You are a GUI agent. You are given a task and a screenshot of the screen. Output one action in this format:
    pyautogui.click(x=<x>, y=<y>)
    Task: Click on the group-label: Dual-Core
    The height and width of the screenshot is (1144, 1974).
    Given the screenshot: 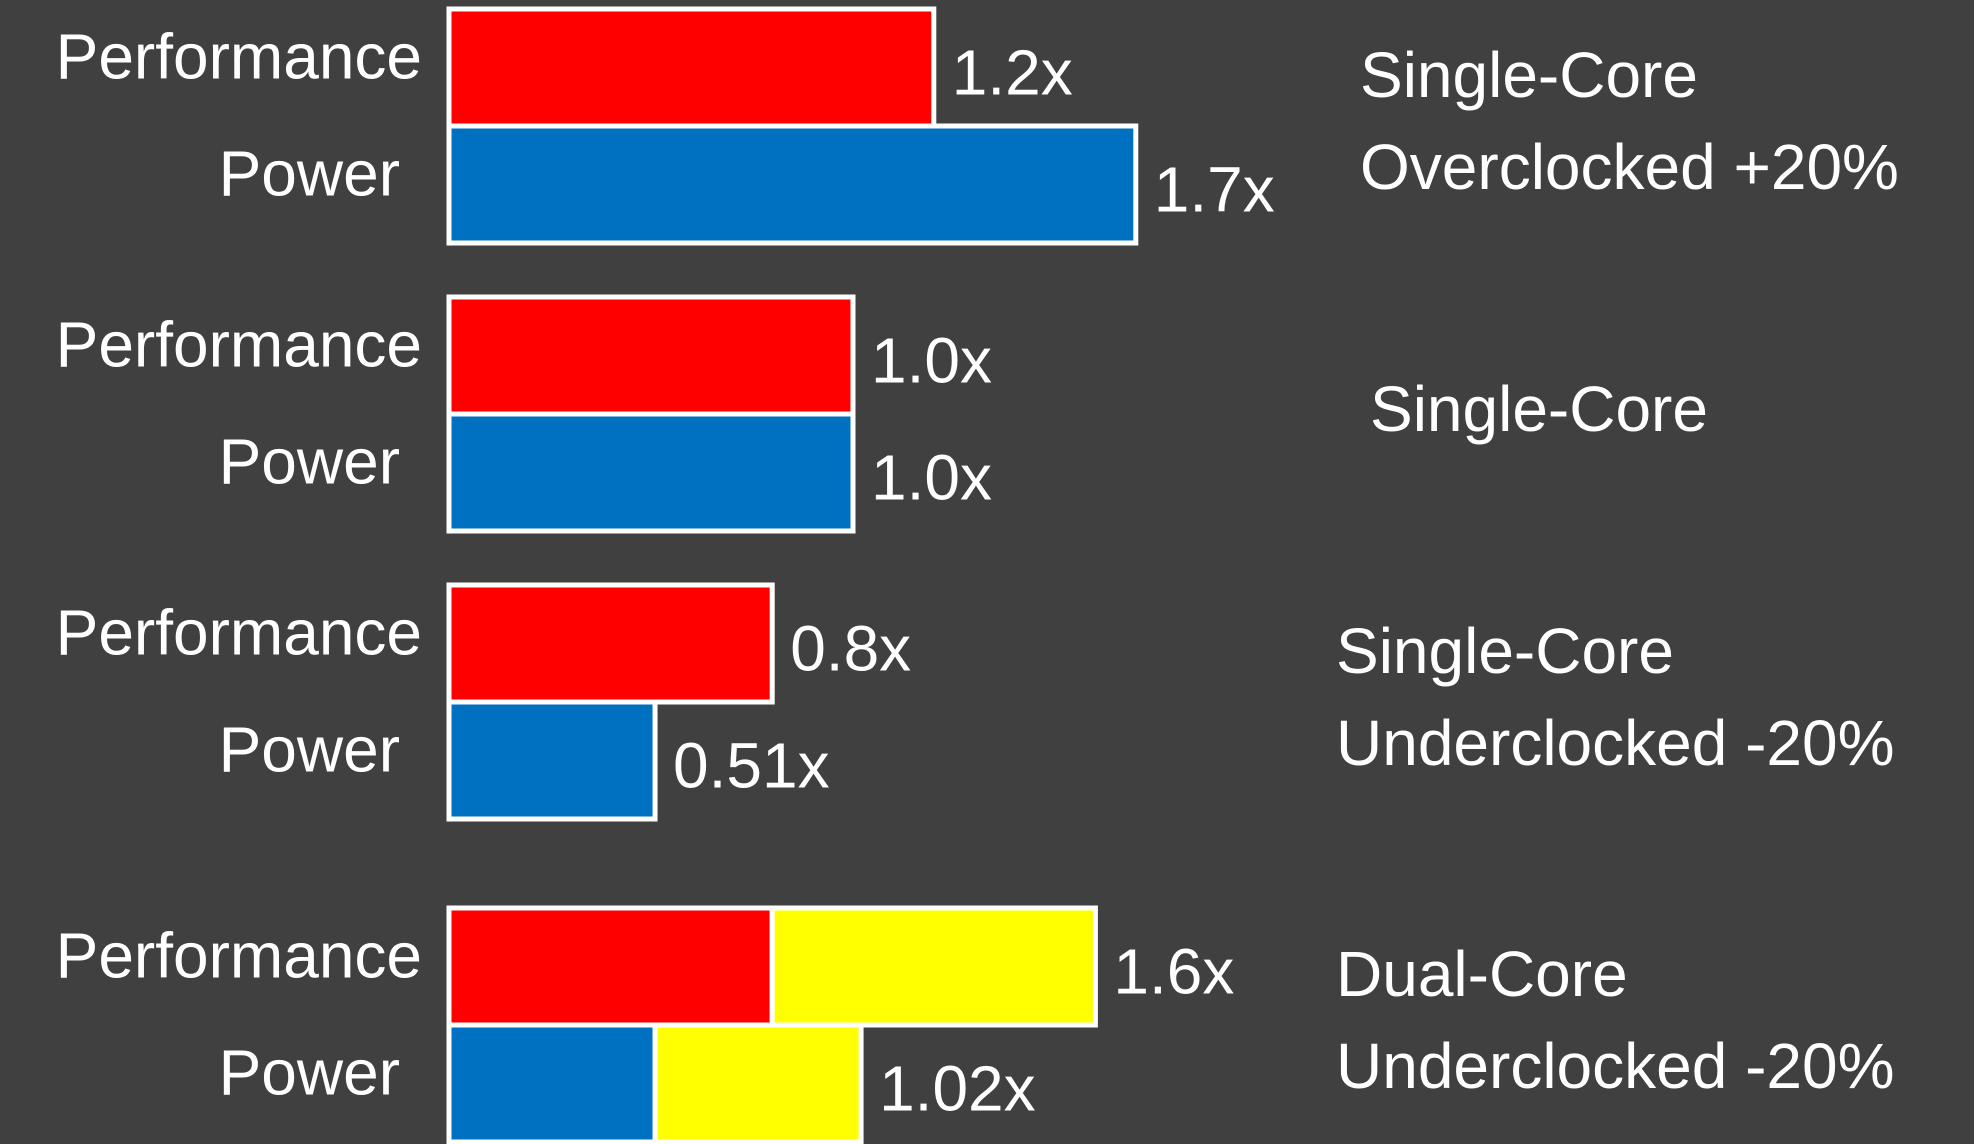 What is the action you would take?
    pyautogui.click(x=1482, y=974)
    